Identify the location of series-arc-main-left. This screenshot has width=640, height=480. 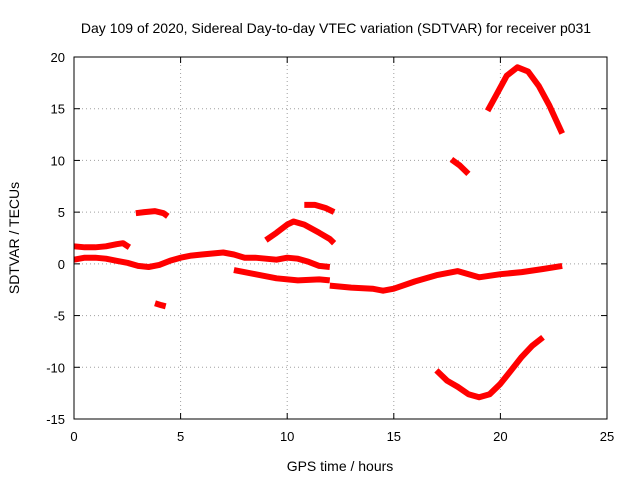
(202, 259).